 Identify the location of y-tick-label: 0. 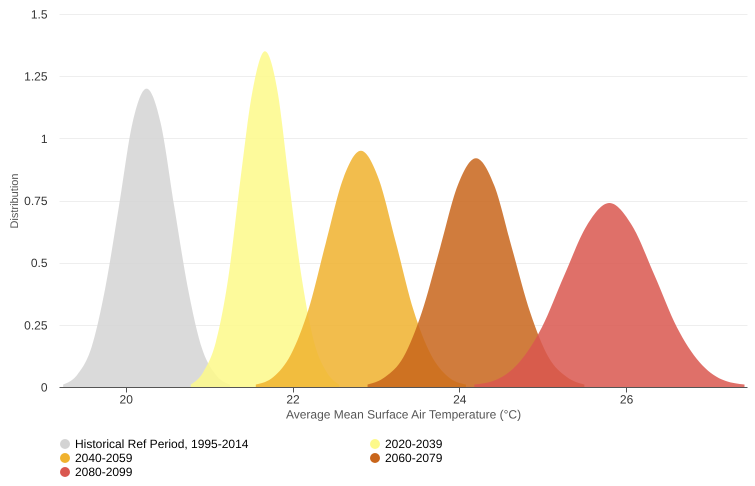
(44, 387).